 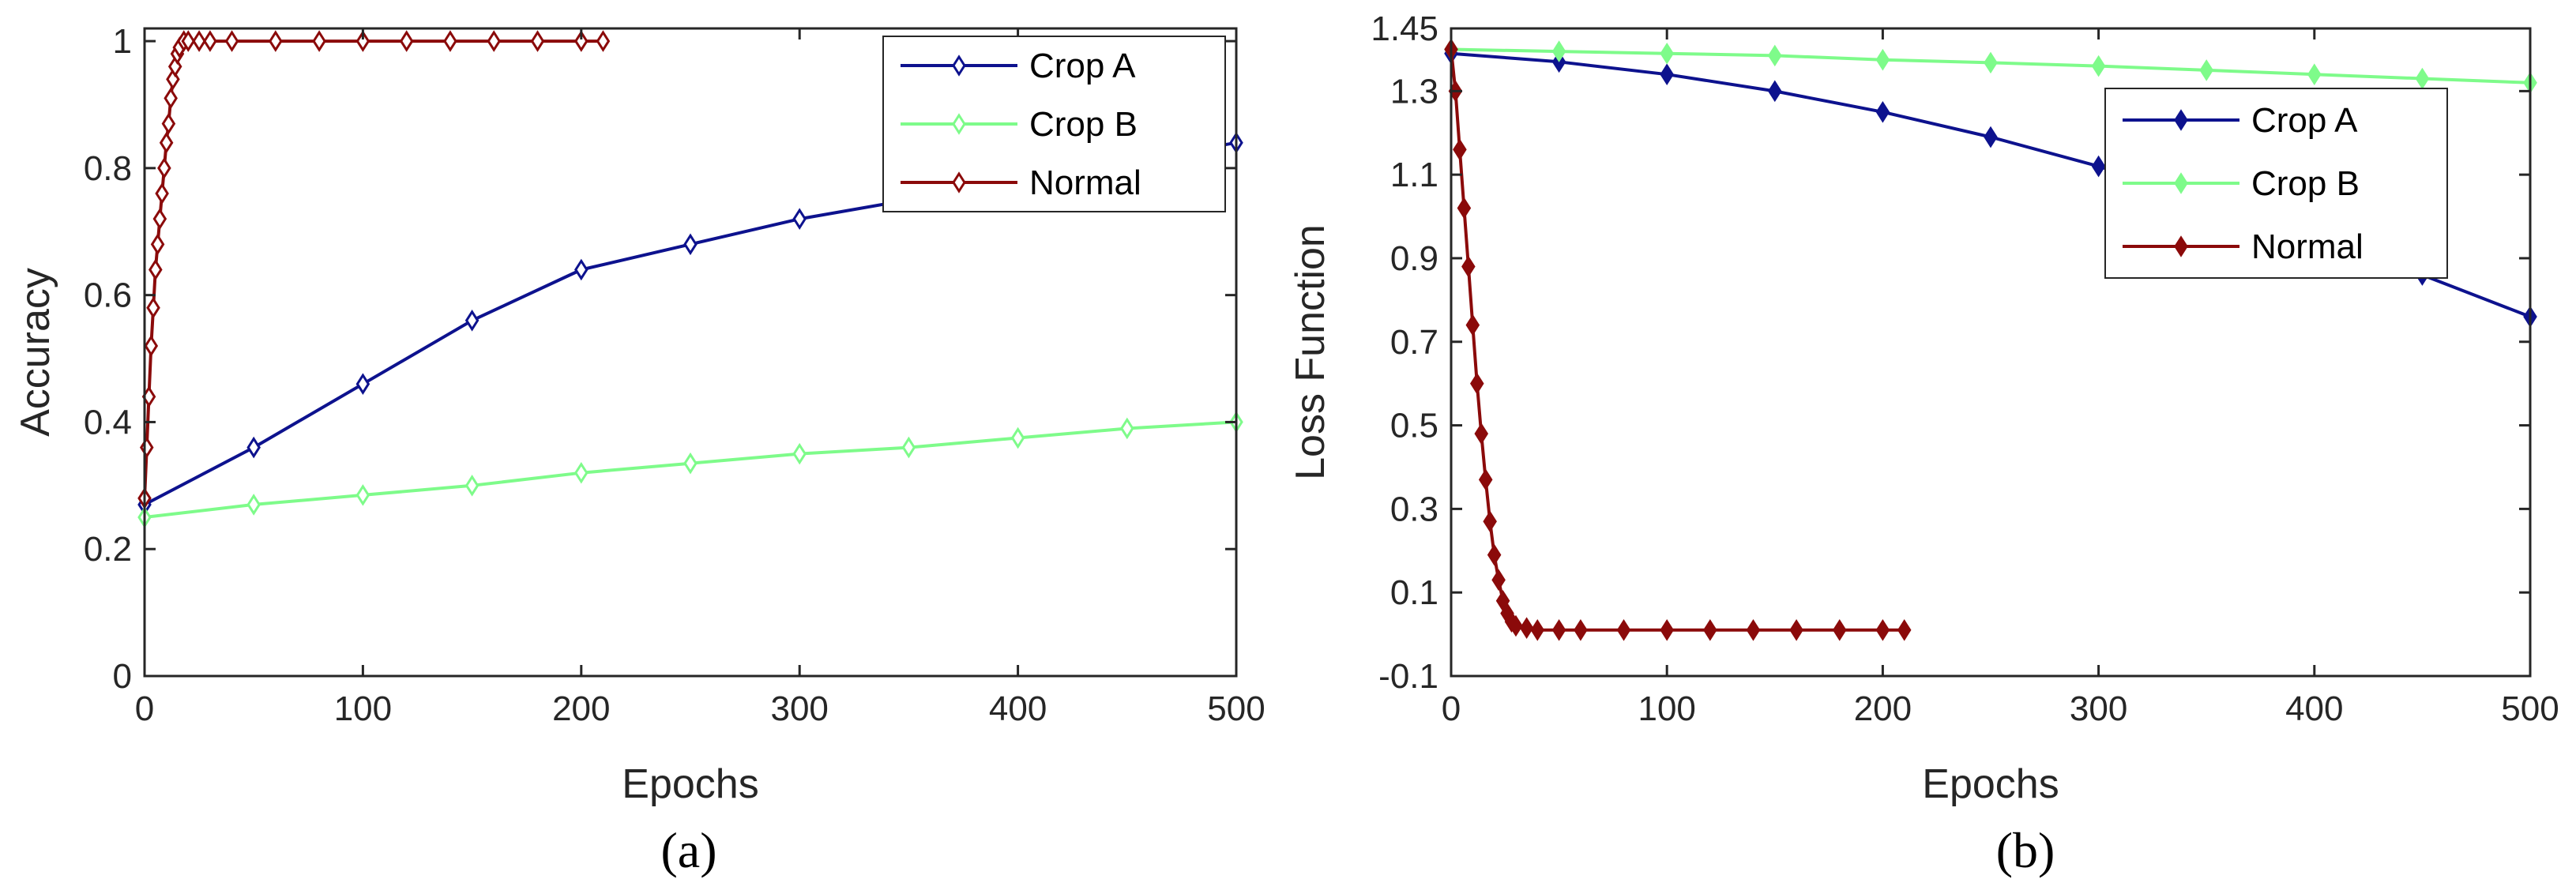 I want to click on y-tick-label: -0.1, so click(x=1408, y=676).